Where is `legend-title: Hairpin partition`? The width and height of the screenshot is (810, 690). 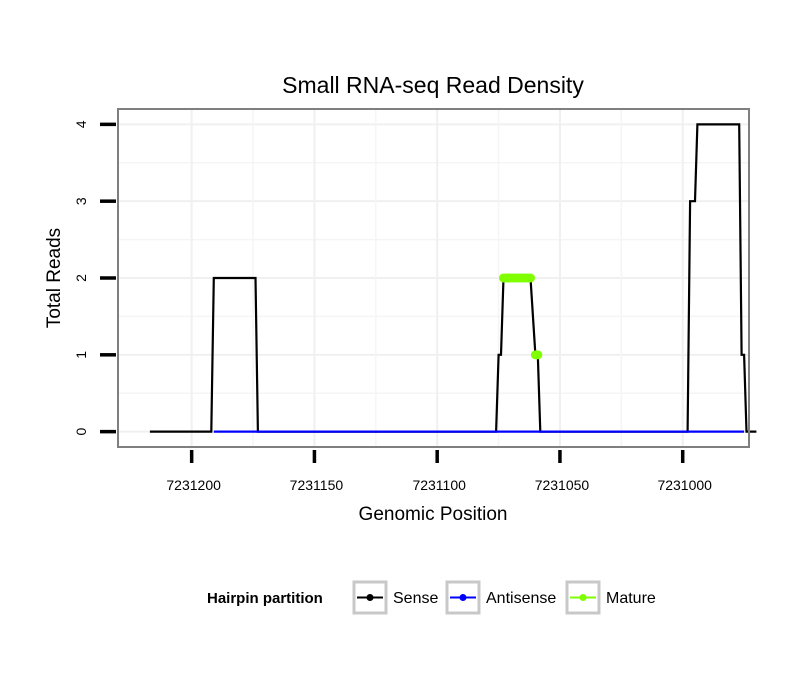
legend-title: Hairpin partition is located at coordinates (265, 598).